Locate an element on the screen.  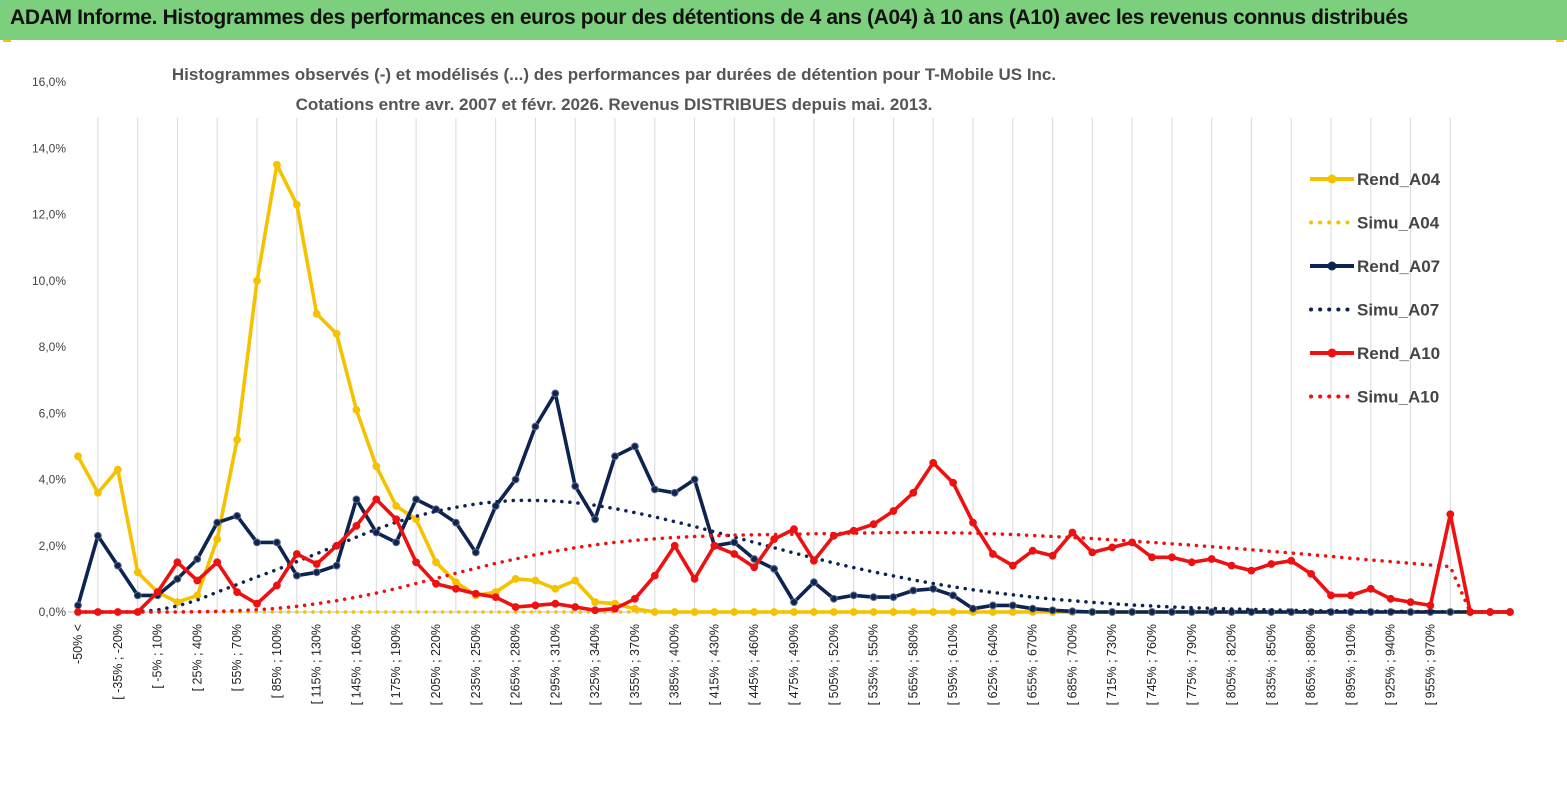
legend-marker-rend-a10 is located at coordinates (1332, 353).